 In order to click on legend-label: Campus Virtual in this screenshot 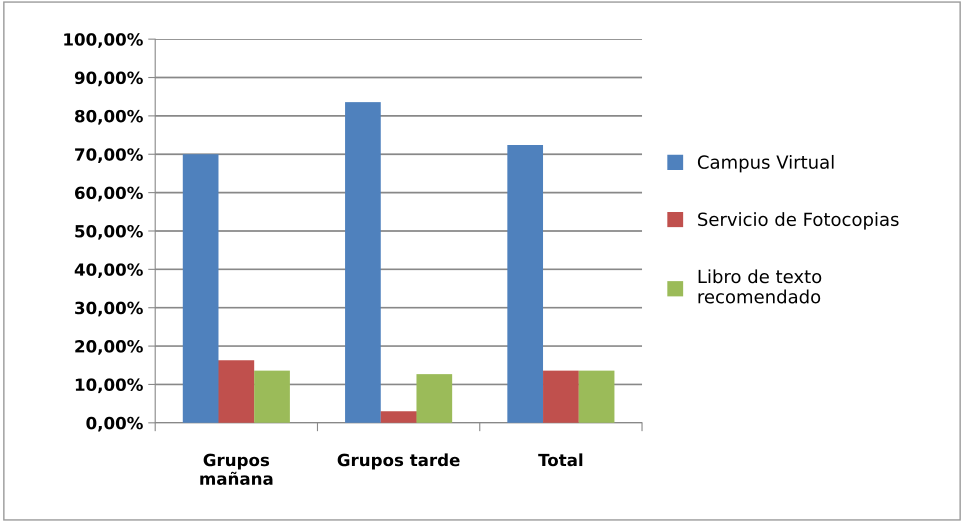, I will do `click(766, 163)`.